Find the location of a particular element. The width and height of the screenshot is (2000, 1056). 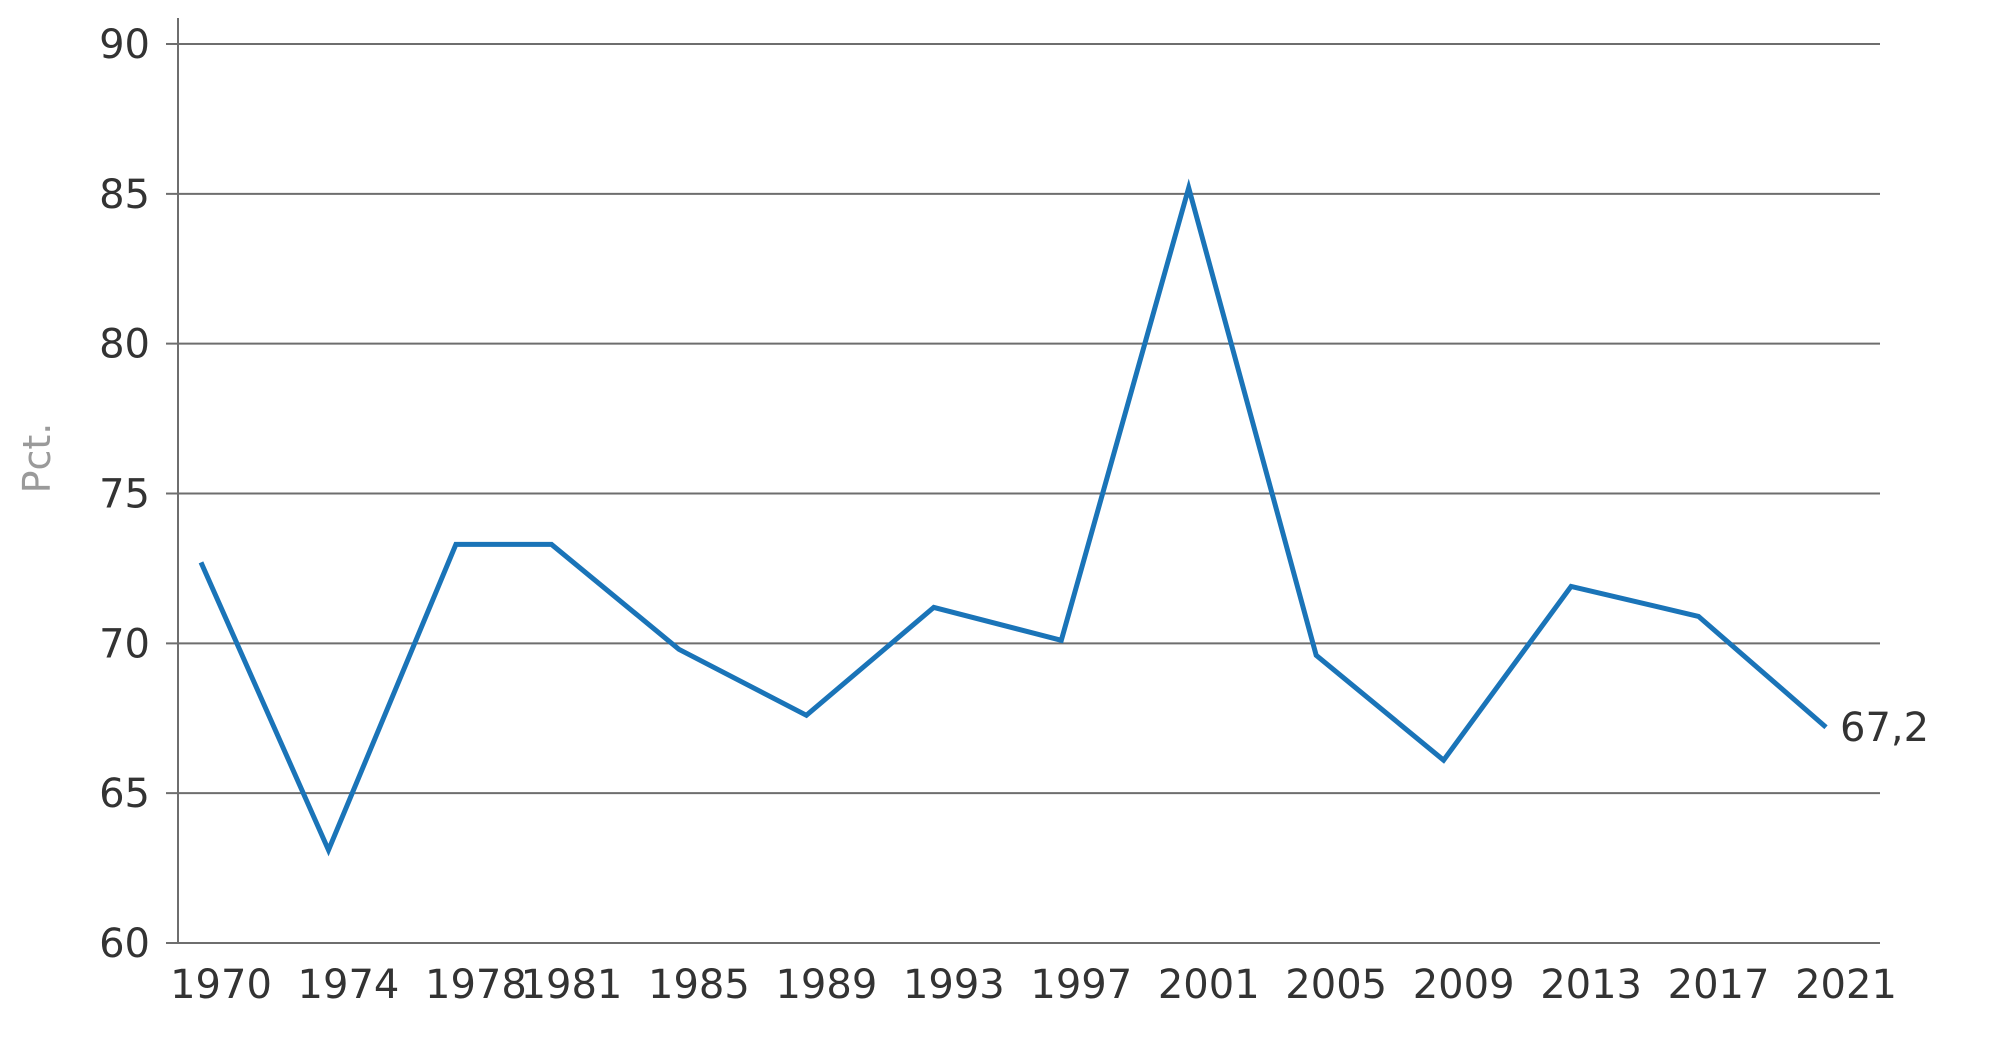

y-tick-label: 70 is located at coordinates (124, 644).